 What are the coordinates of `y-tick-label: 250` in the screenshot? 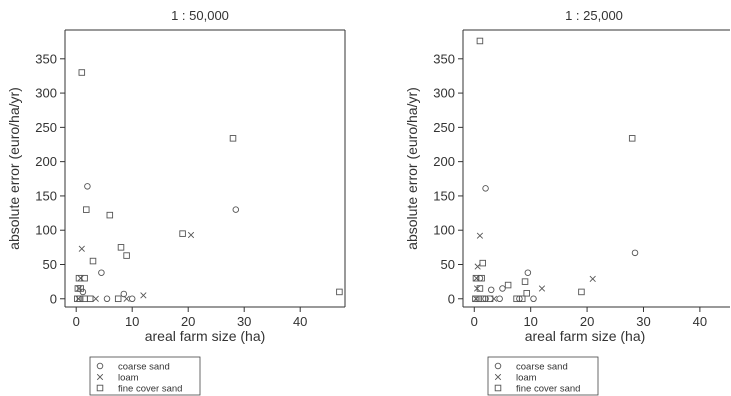 It's located at (444, 127).